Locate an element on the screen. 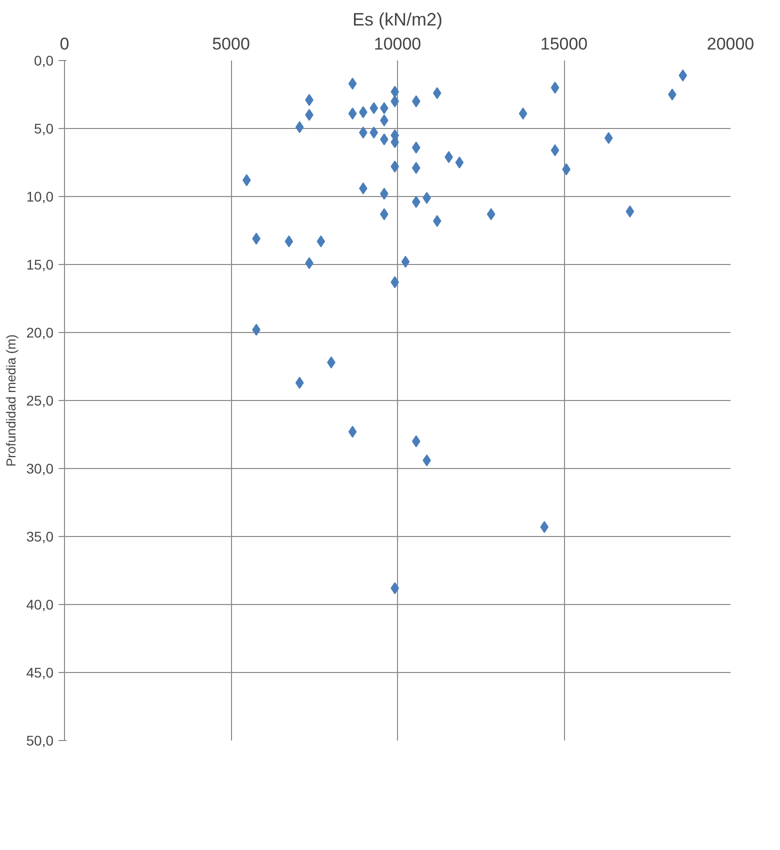 The width and height of the screenshot is (780, 850). x-tick-label: 5000 is located at coordinates (231, 44).